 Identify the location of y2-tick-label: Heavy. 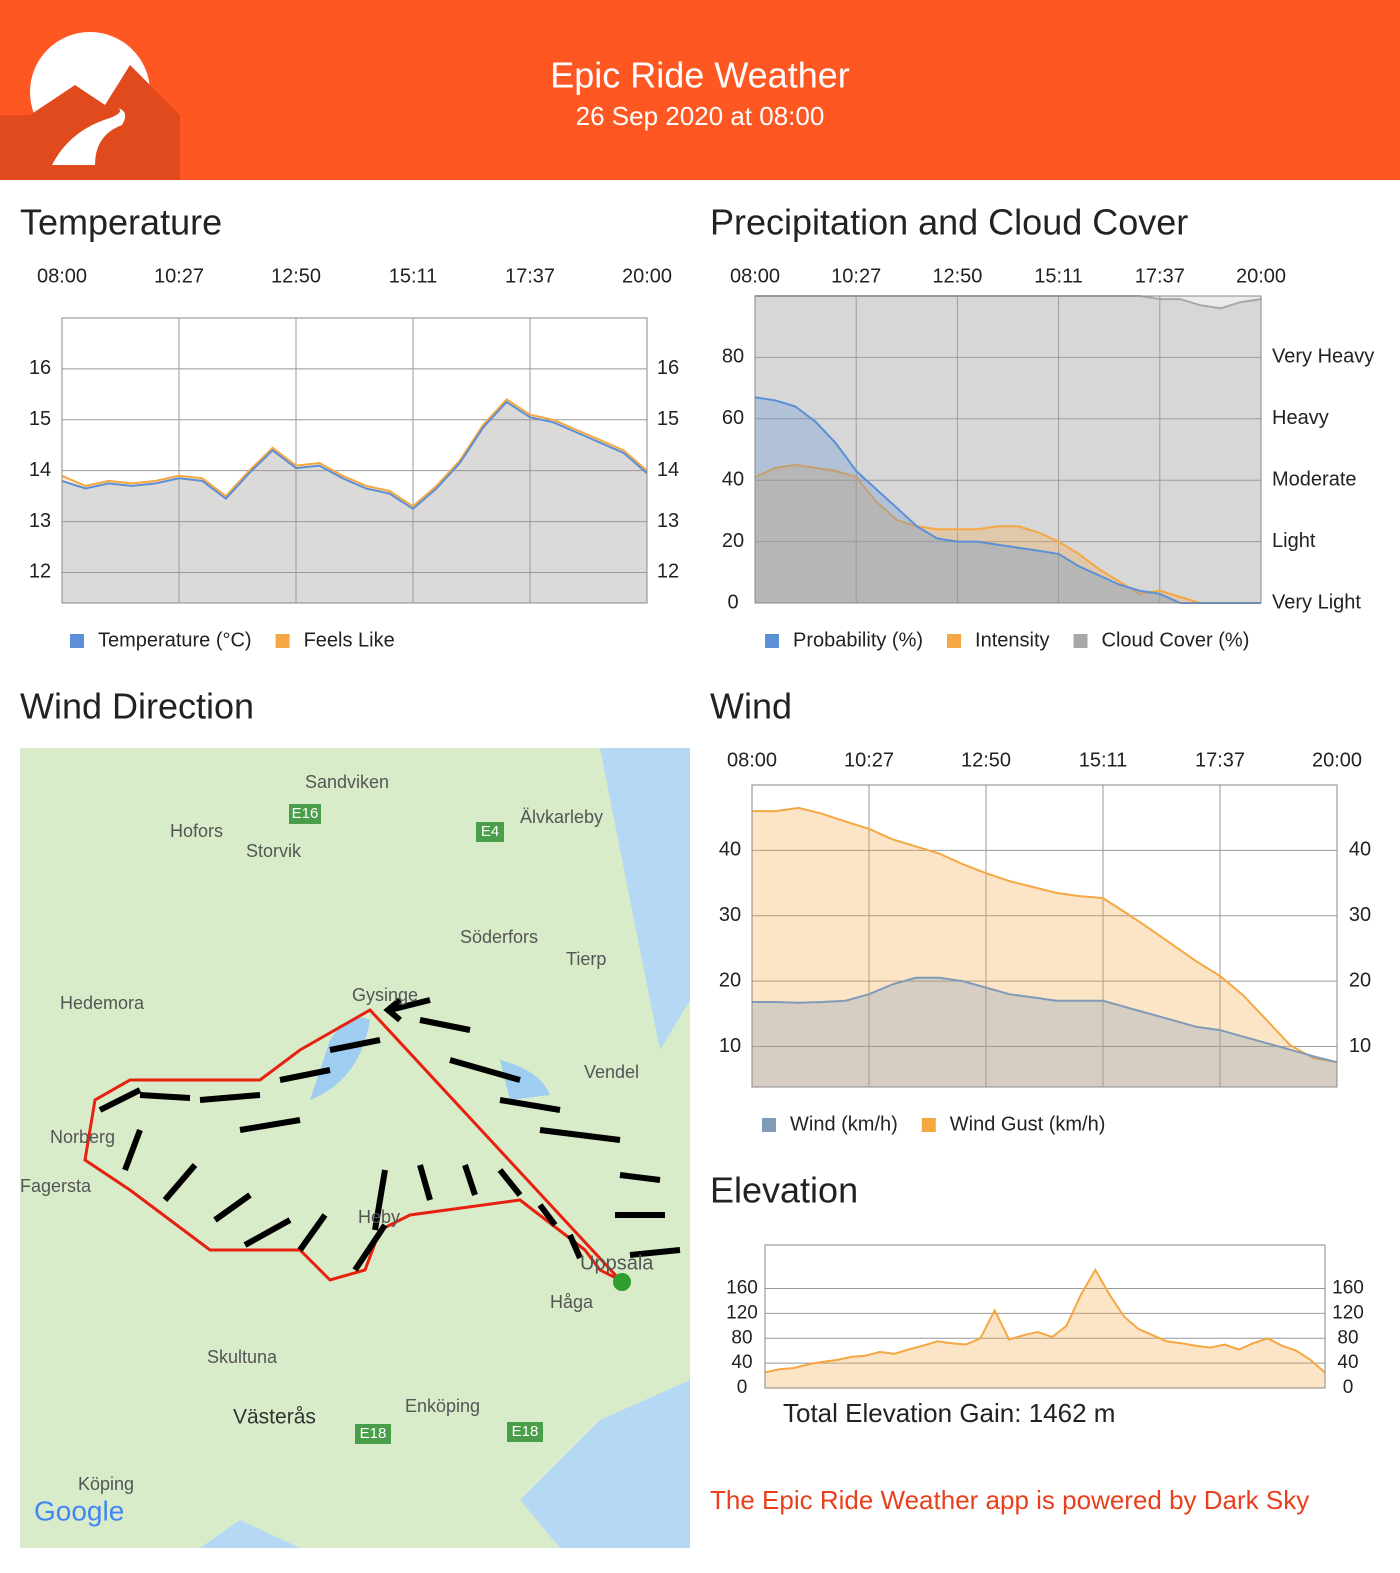
(1300, 418).